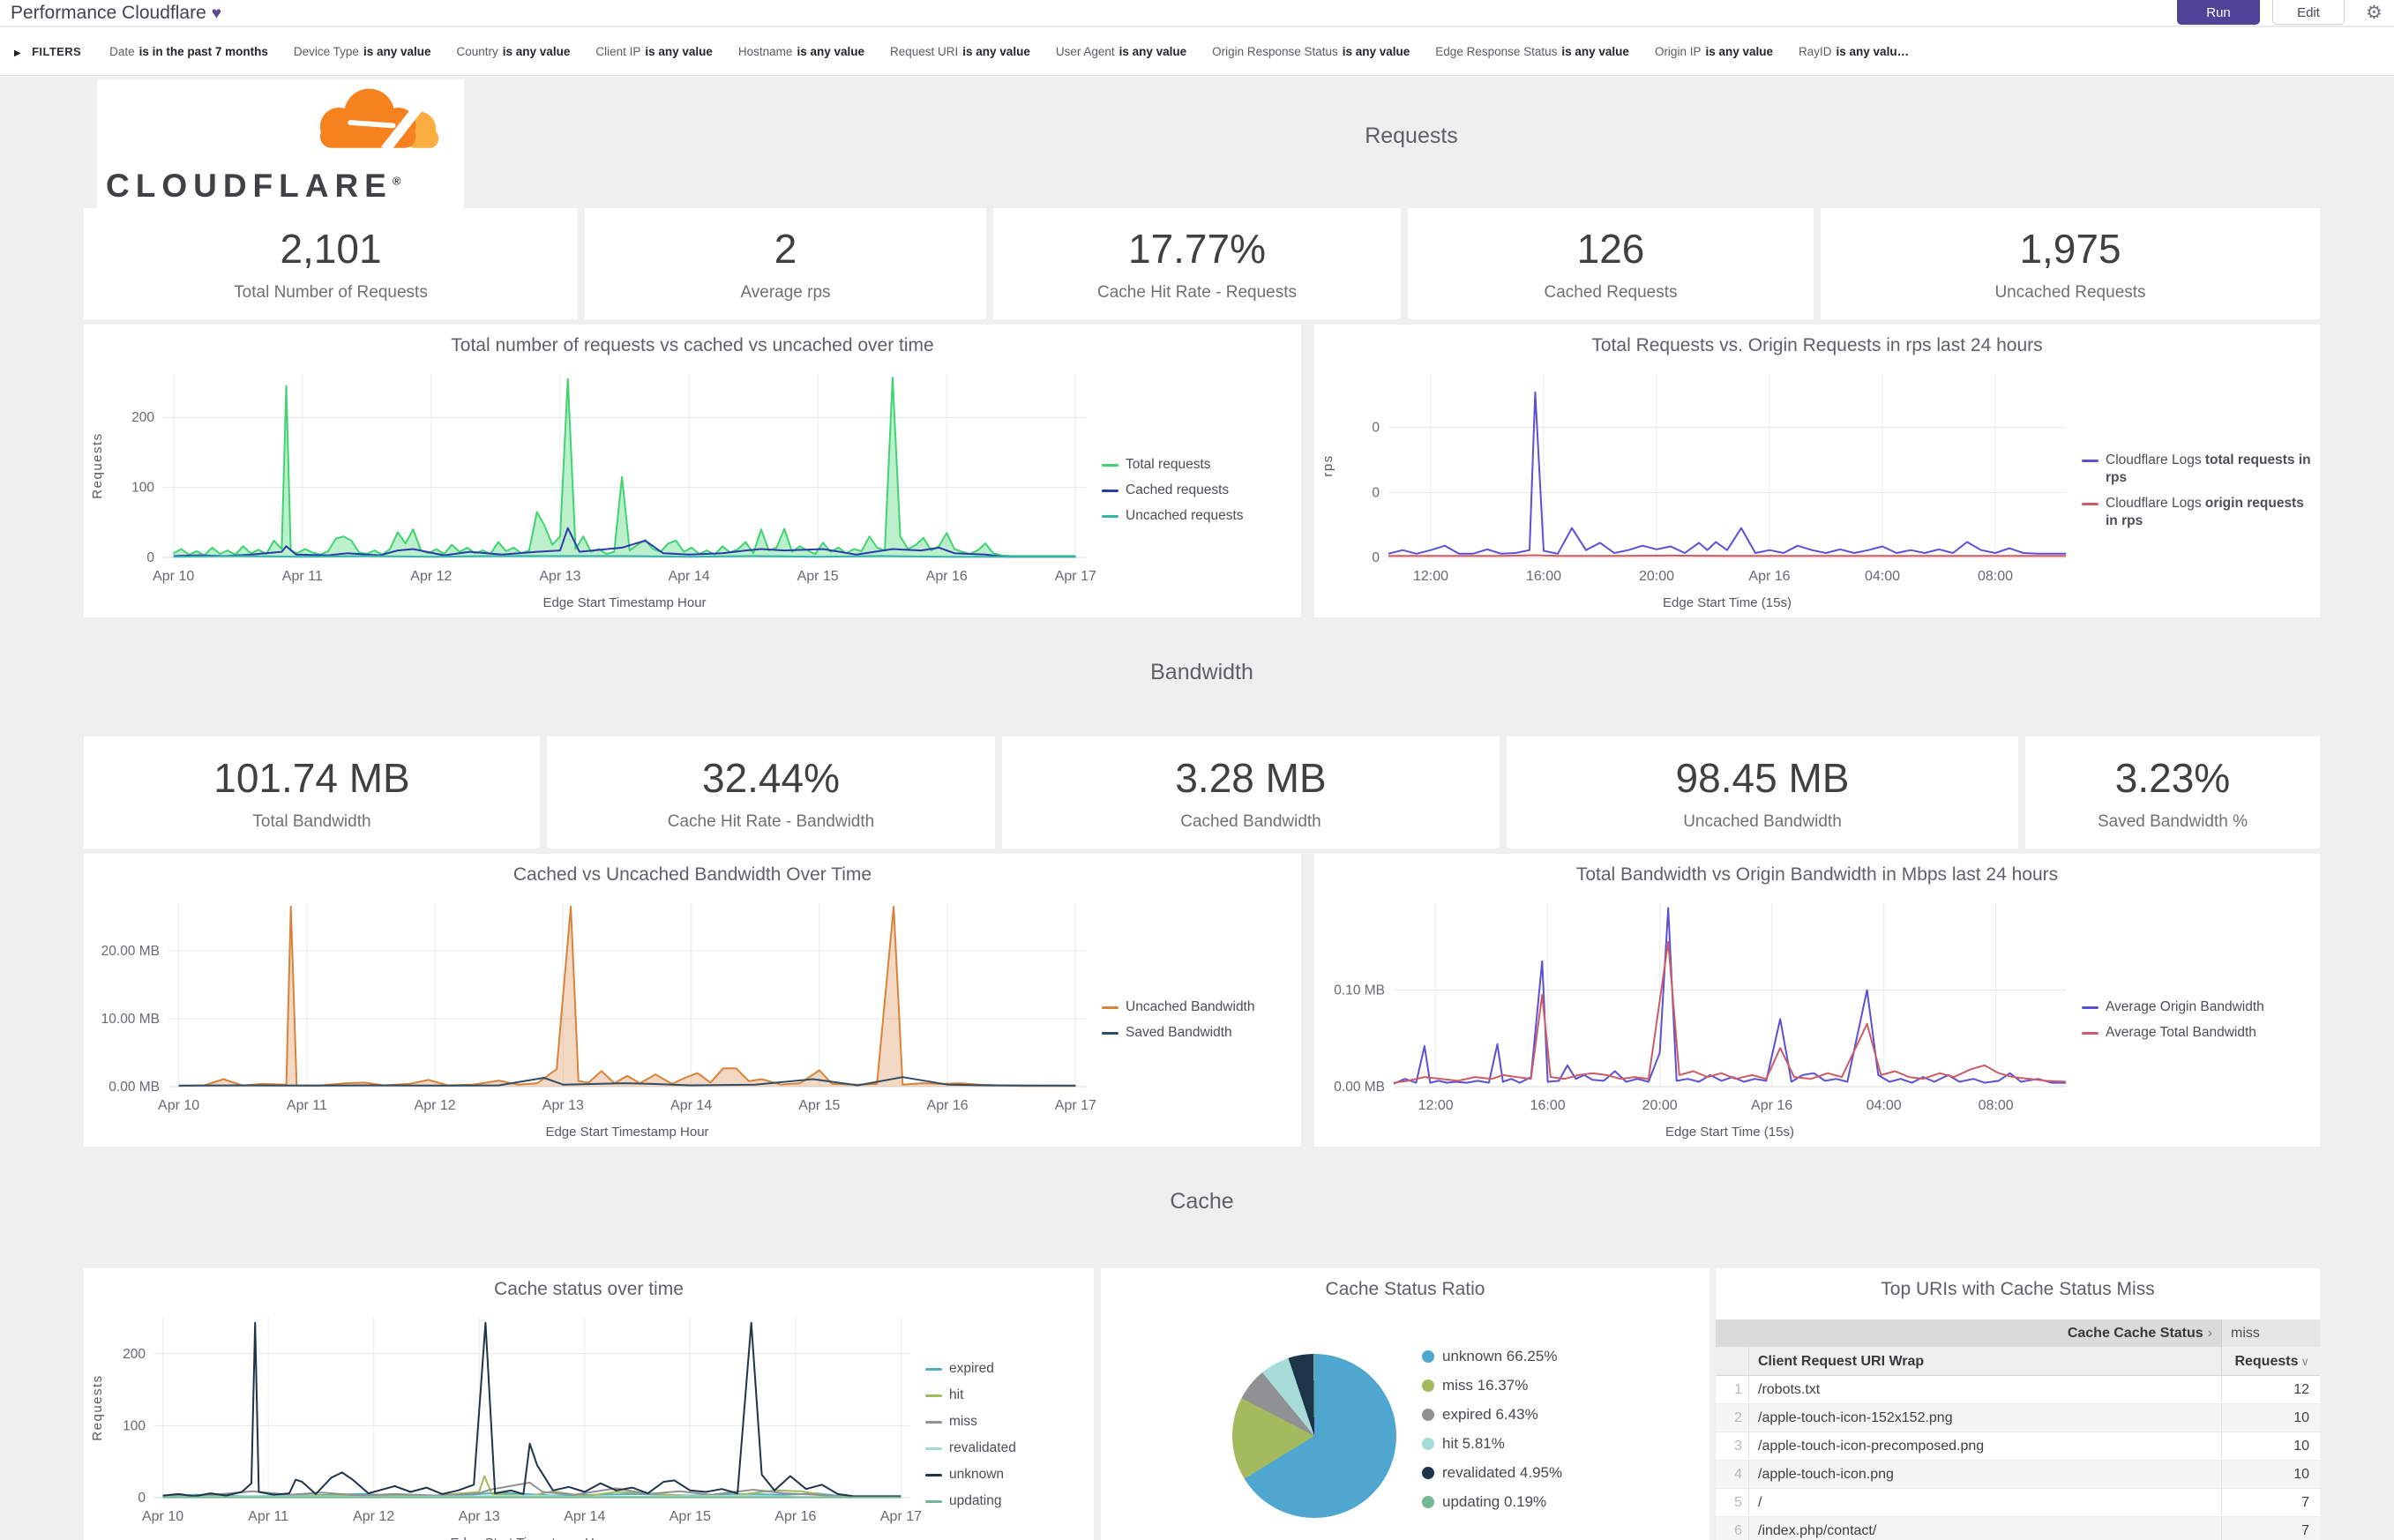 Image resolution: width=2394 pixels, height=1540 pixels. I want to click on y-tick-label: 20.00 MB, so click(130, 951).